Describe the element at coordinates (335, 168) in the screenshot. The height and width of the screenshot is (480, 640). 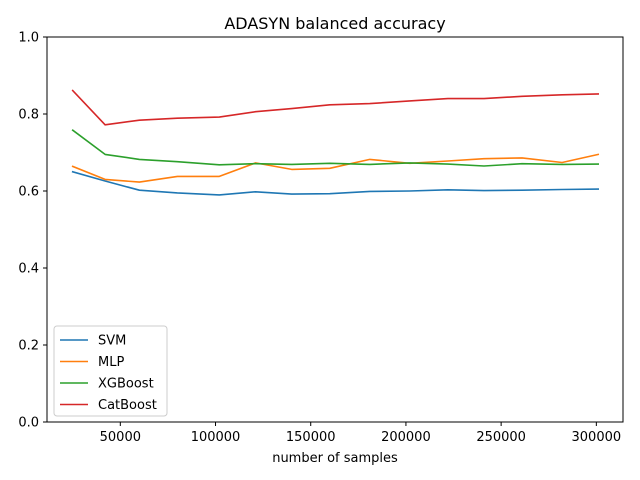
I see `series-line-mlp` at that location.